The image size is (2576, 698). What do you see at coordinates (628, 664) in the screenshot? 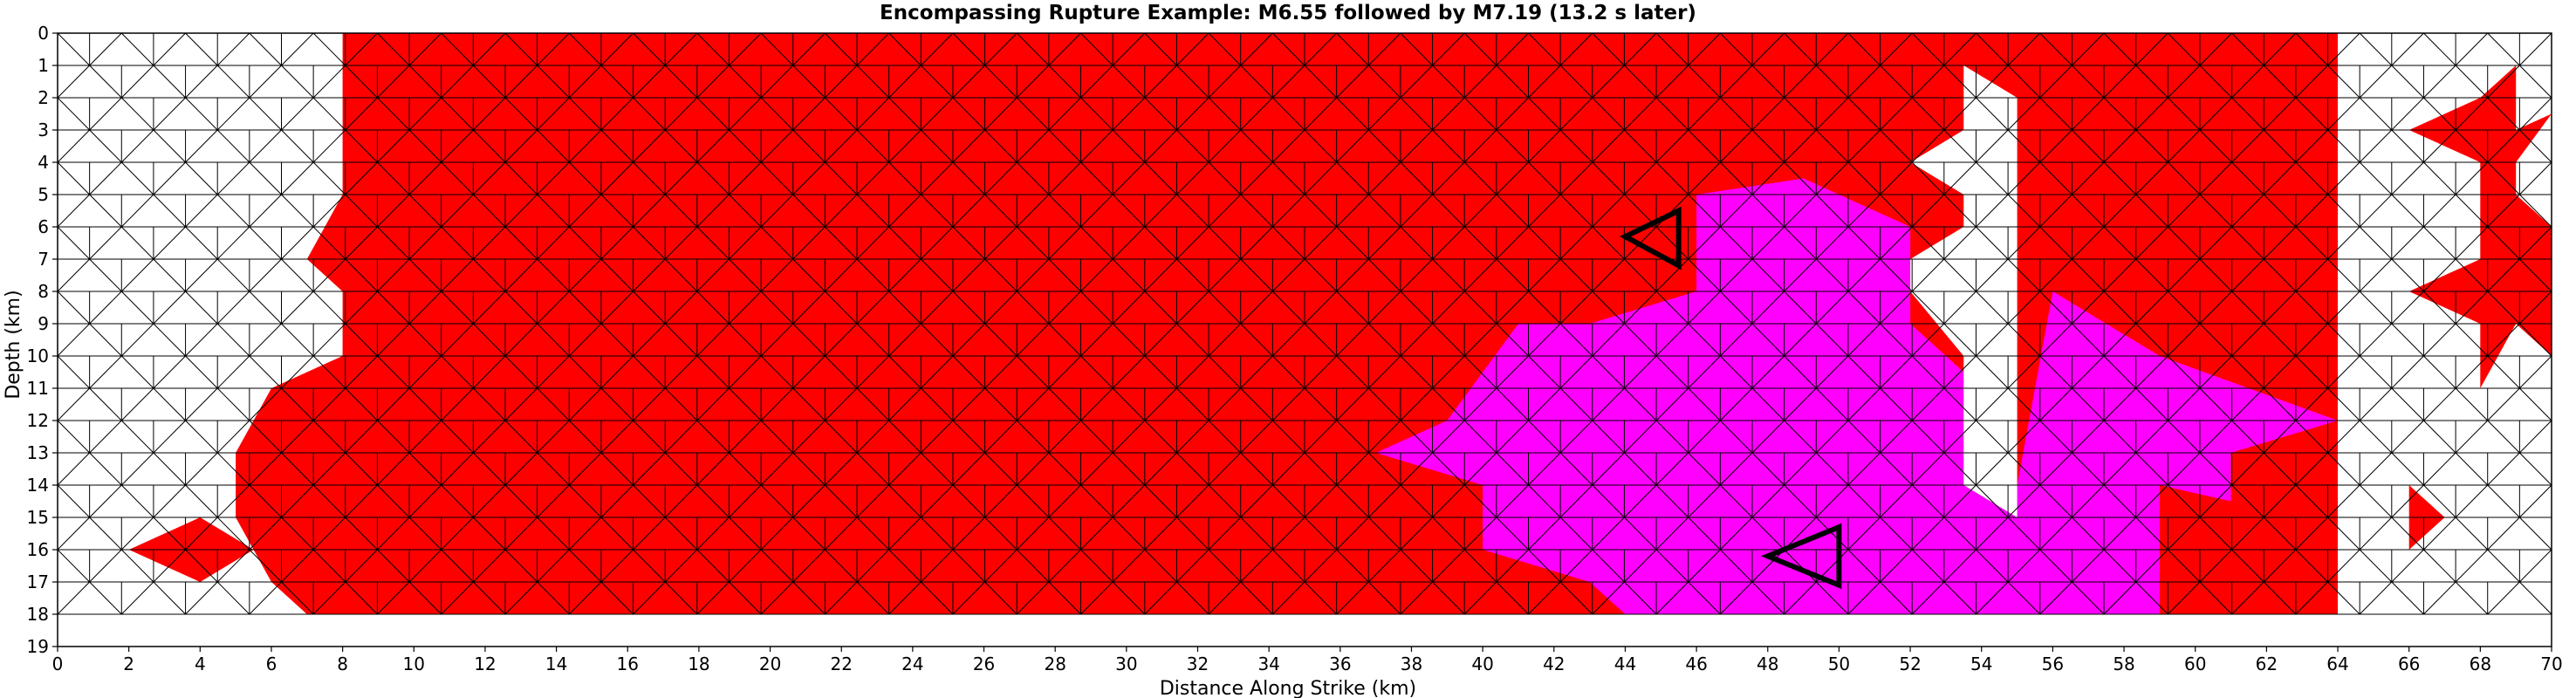
I see `x-tick-label: 16` at bounding box center [628, 664].